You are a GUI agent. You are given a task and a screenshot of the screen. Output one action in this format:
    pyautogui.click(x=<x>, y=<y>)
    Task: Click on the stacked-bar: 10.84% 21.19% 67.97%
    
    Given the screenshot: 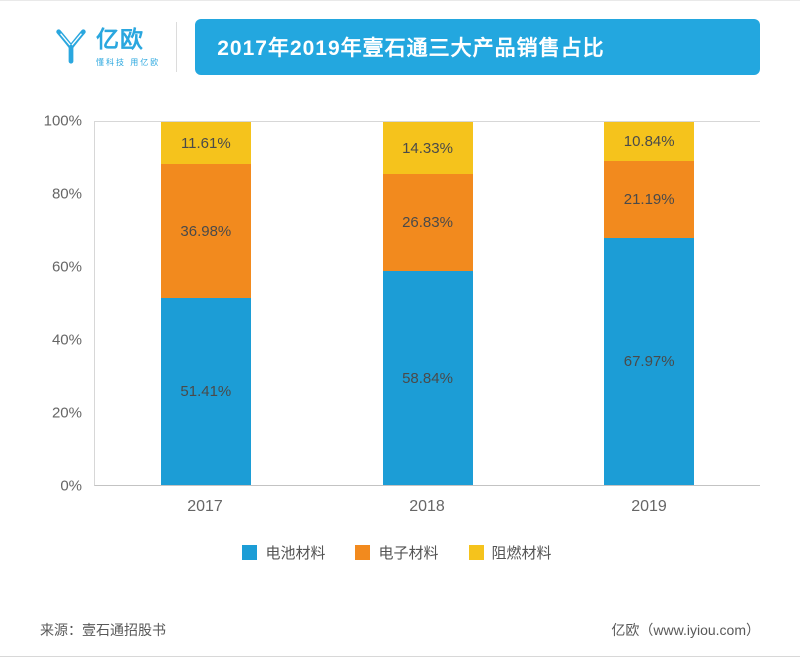 What is the action you would take?
    pyautogui.click(x=649, y=303)
    